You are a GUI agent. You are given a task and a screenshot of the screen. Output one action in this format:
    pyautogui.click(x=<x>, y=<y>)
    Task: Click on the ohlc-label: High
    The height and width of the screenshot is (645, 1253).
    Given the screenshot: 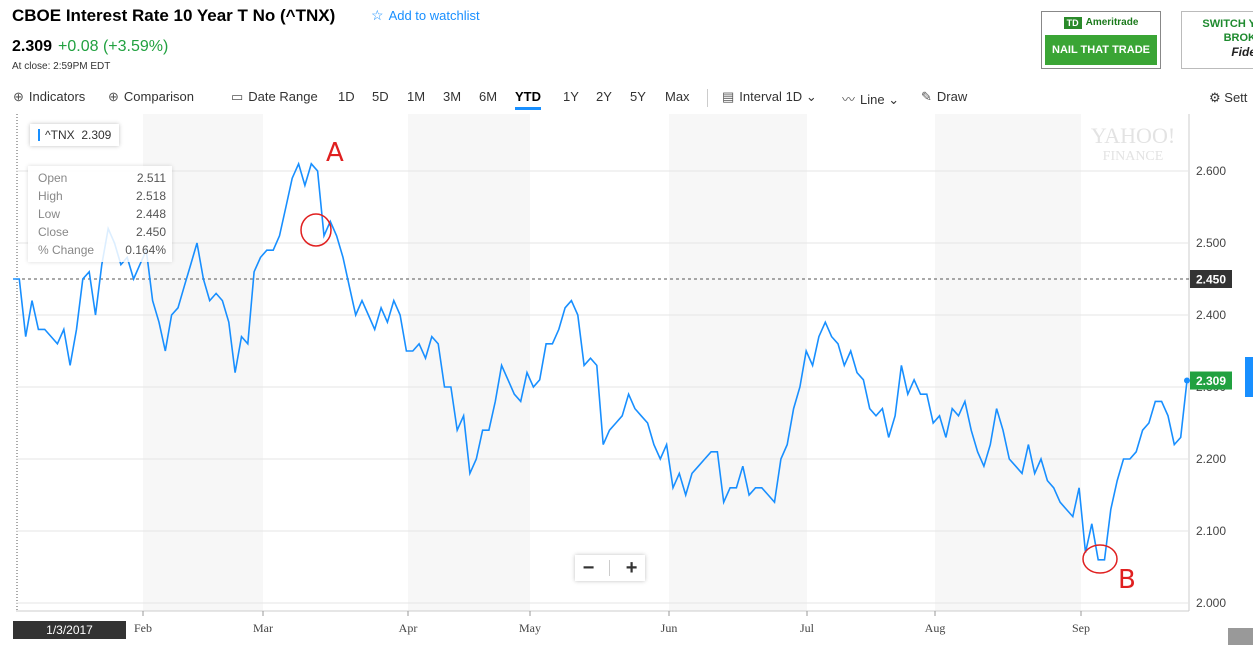 What is the action you would take?
    pyautogui.click(x=50, y=196)
    